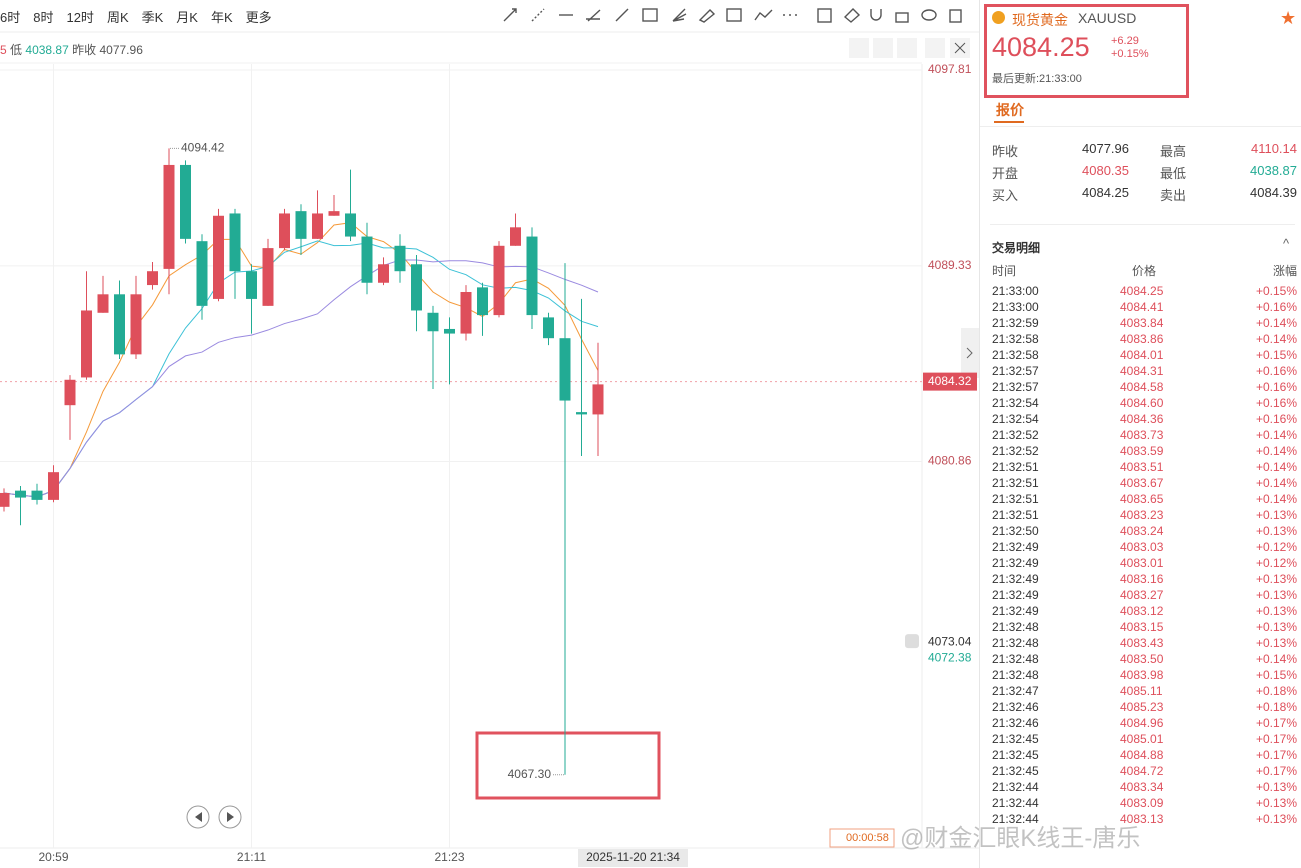 This screenshot has height=868, width=1301. Describe the element at coordinates (1015, 323) in the screenshot. I see `trade-time: 21:32:59` at that location.